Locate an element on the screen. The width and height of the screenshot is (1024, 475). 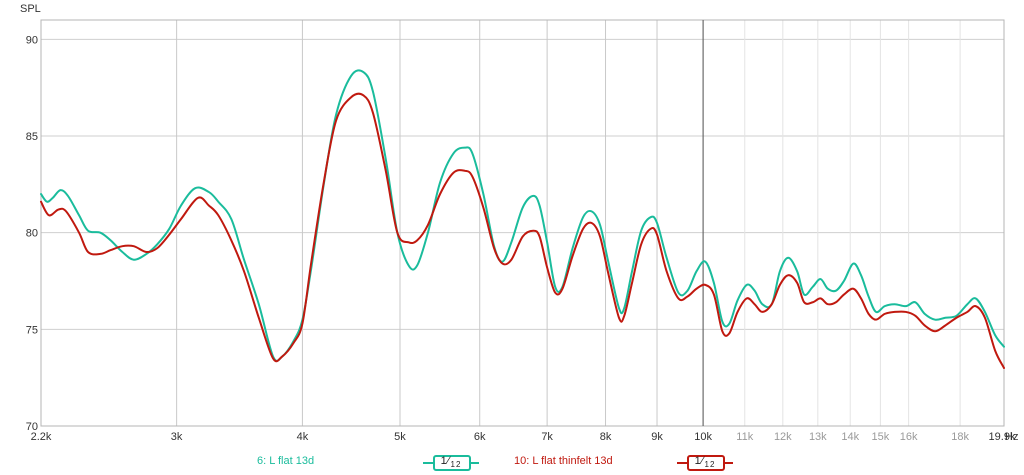
x-tick-label: 10k is located at coordinates (703, 437).